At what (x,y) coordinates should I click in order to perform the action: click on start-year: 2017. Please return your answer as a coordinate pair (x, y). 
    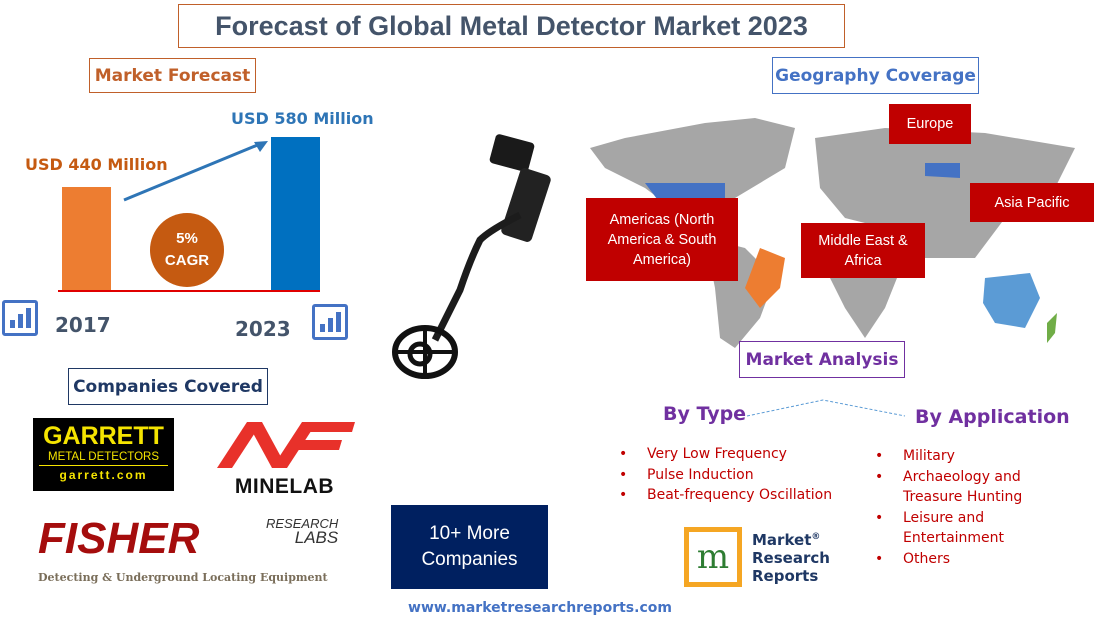
    Looking at the image, I should click on (83, 325).